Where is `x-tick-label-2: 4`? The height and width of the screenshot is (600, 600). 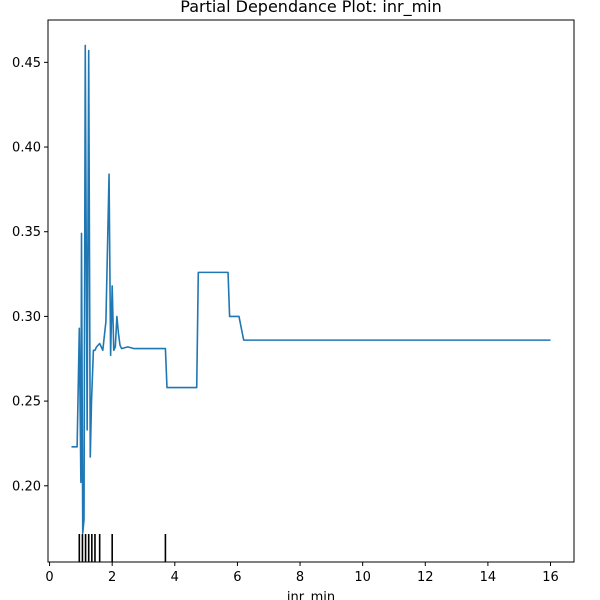
x-tick-label-2: 4 is located at coordinates (175, 577).